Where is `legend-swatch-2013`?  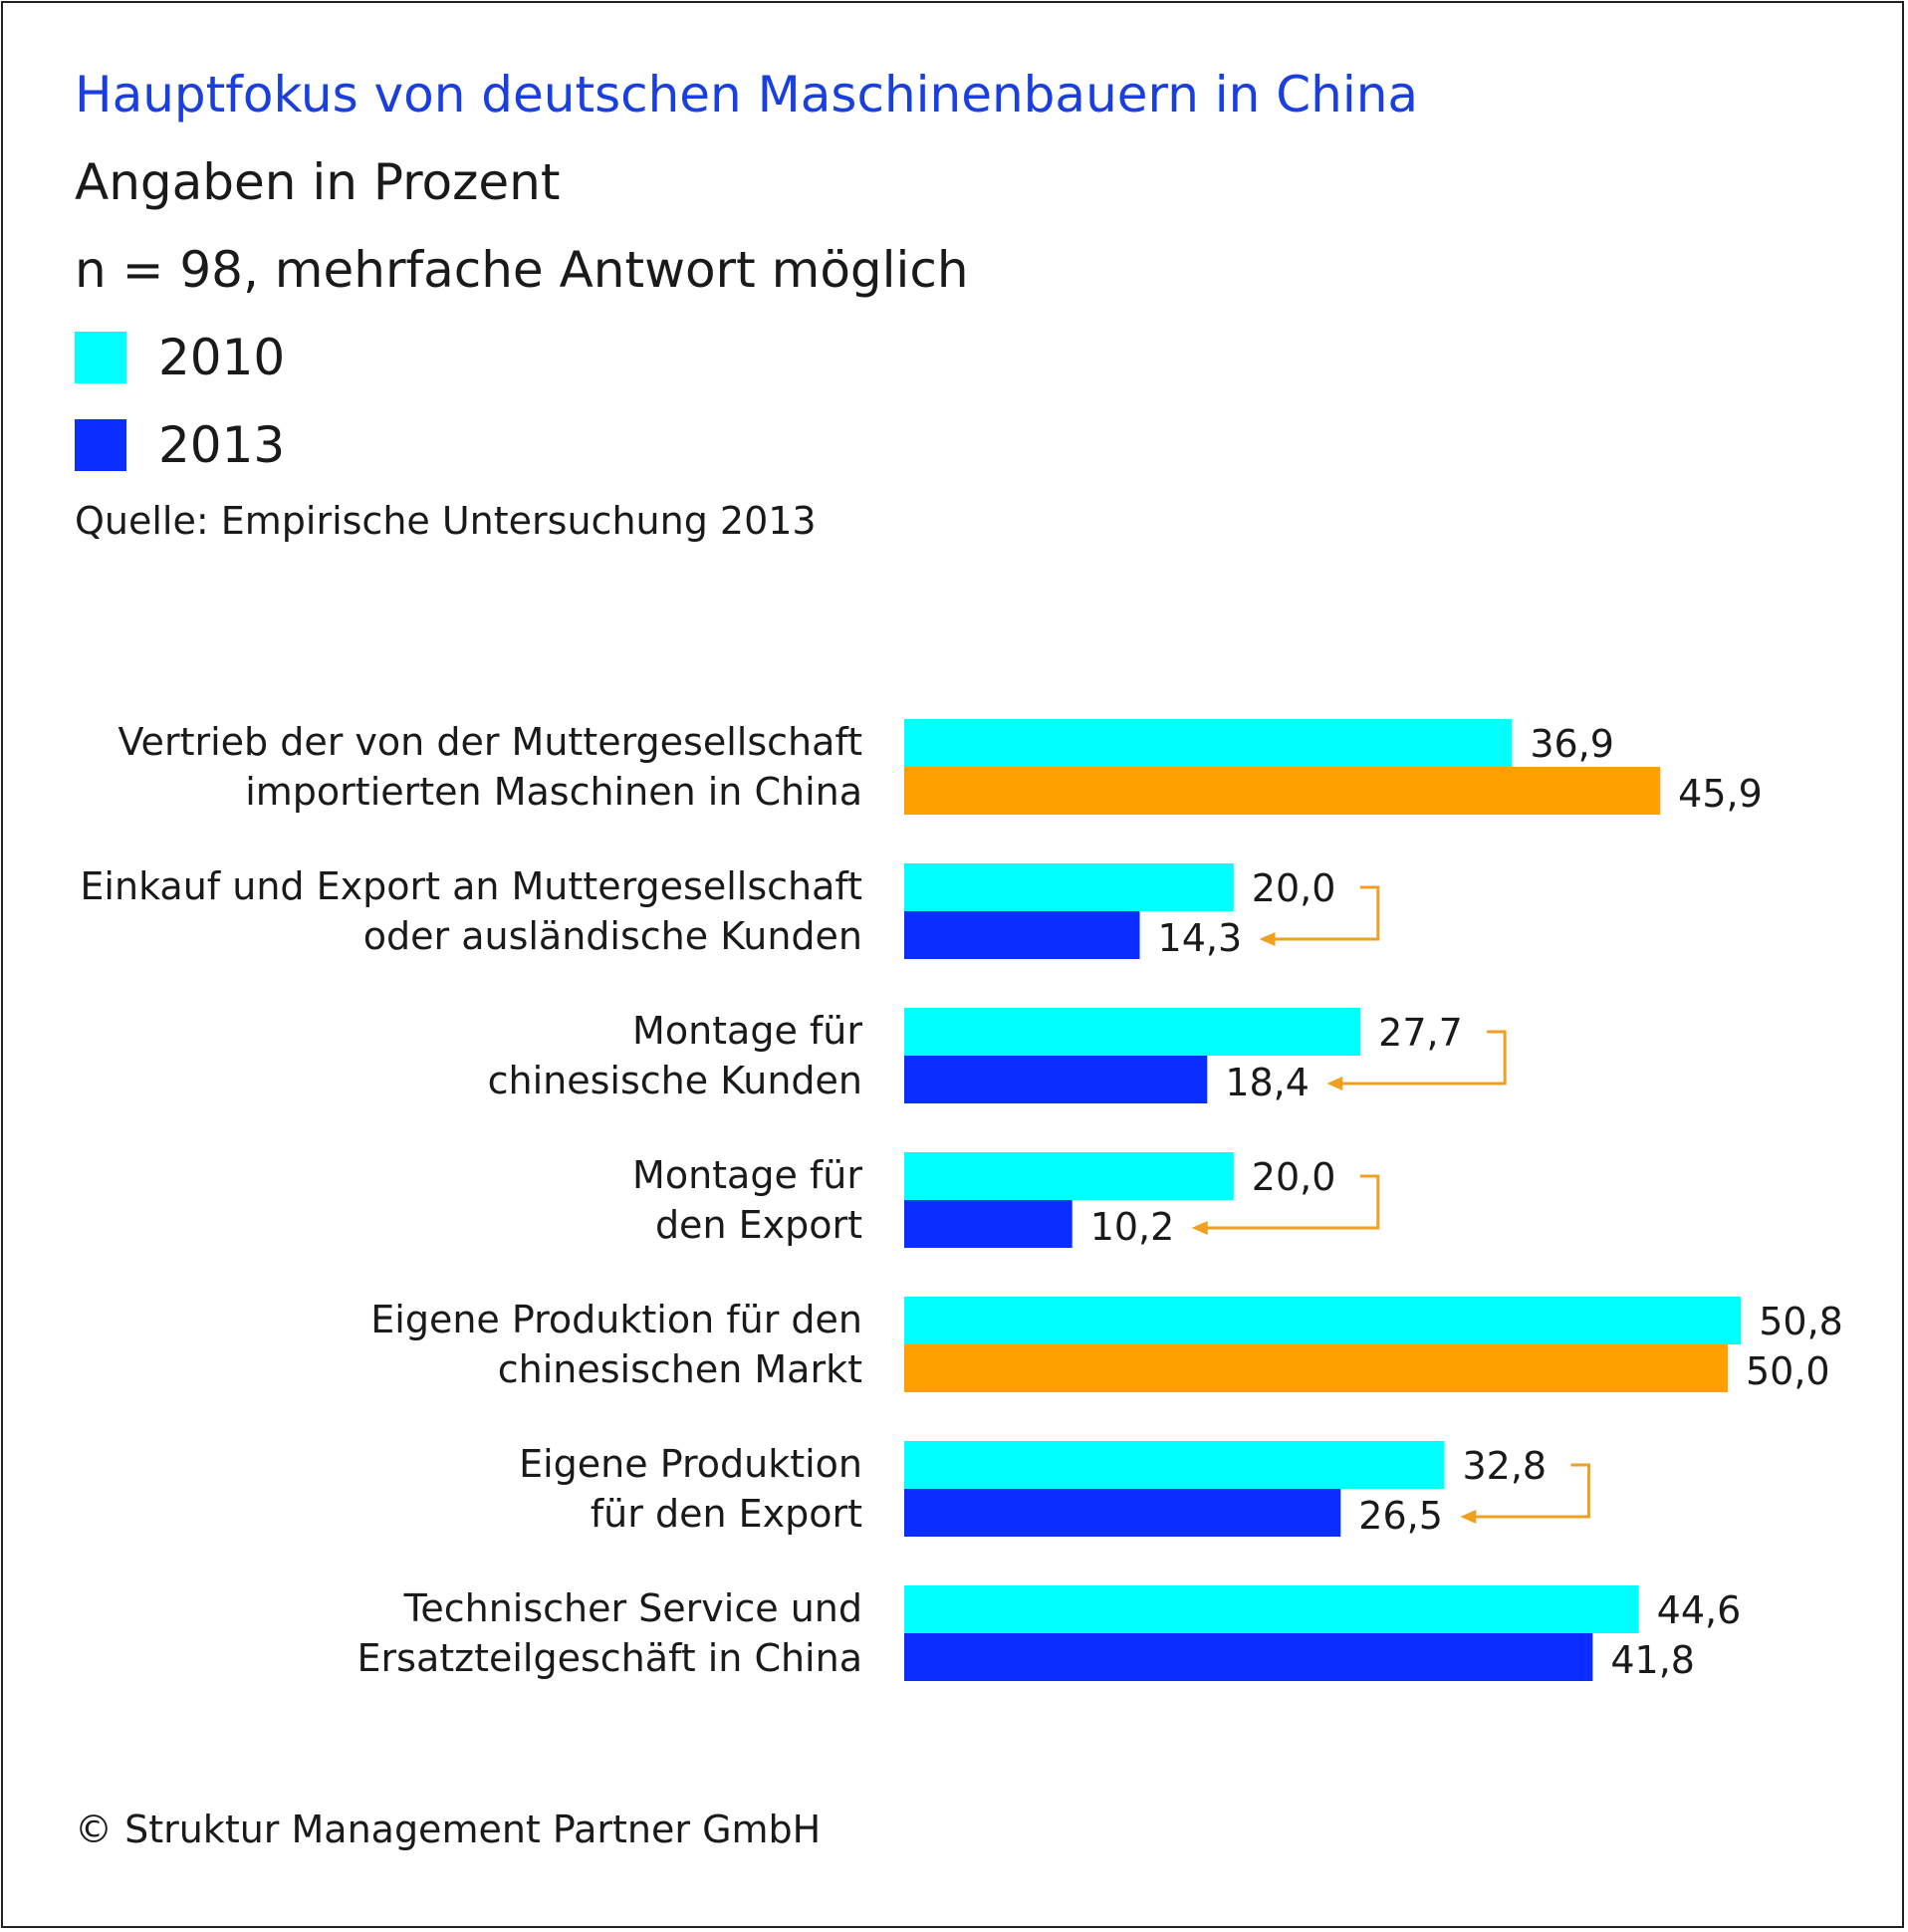
legend-swatch-2013 is located at coordinates (101, 445).